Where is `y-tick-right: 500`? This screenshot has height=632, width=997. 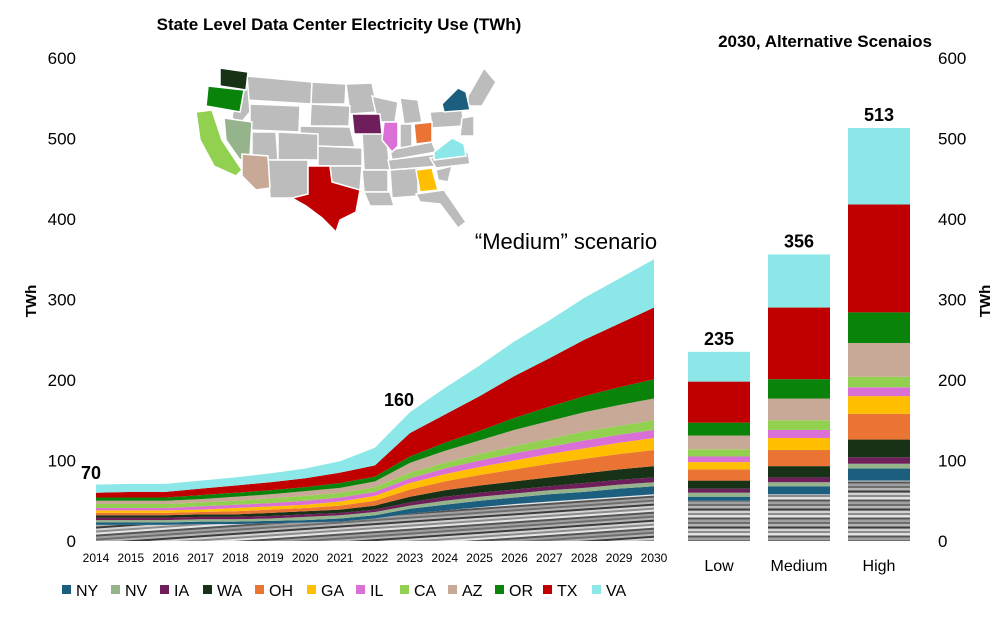 y-tick-right: 500 is located at coordinates (952, 139).